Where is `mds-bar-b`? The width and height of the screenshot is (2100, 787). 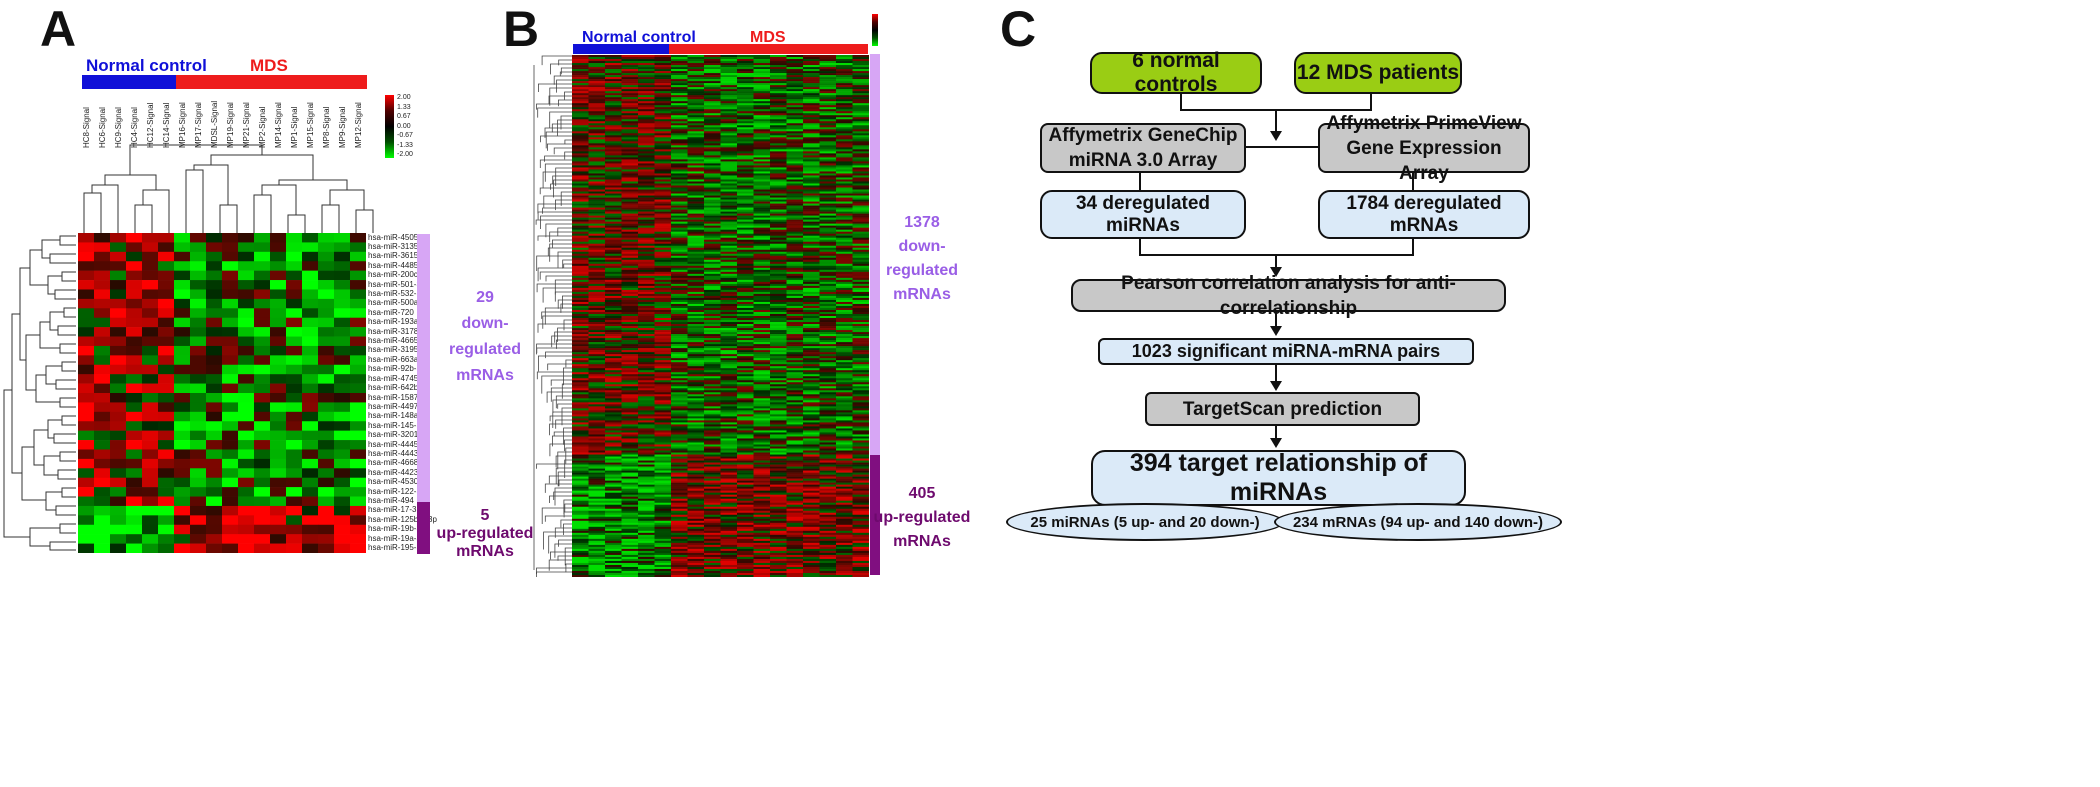
mds-bar-b is located at coordinates (768, 49).